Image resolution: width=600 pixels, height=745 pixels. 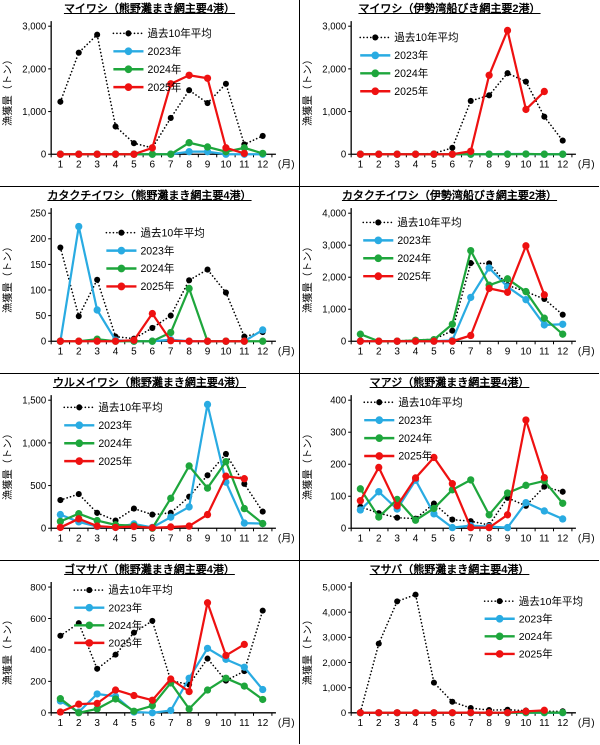 What do you see at coordinates (38, 619) in the screenshot?
I see `svg-text: 600` at bounding box center [38, 619].